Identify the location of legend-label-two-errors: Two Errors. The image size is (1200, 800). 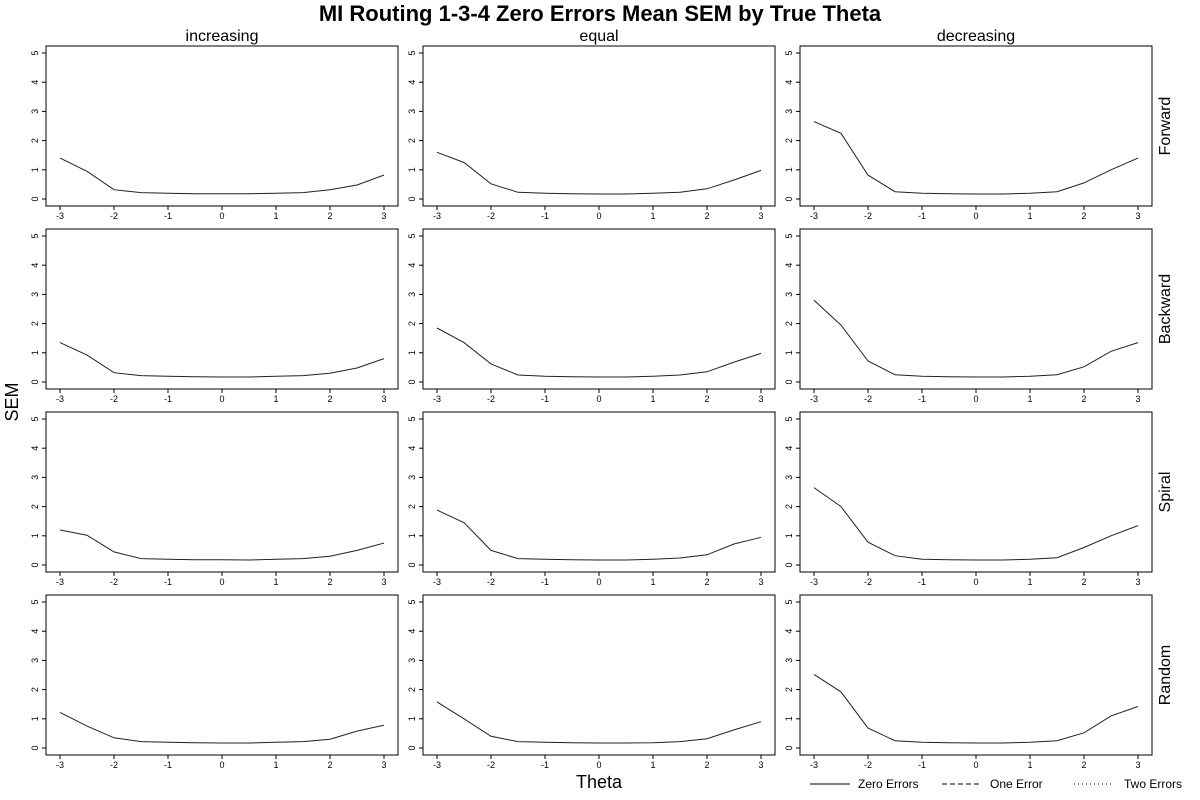
(1153, 784).